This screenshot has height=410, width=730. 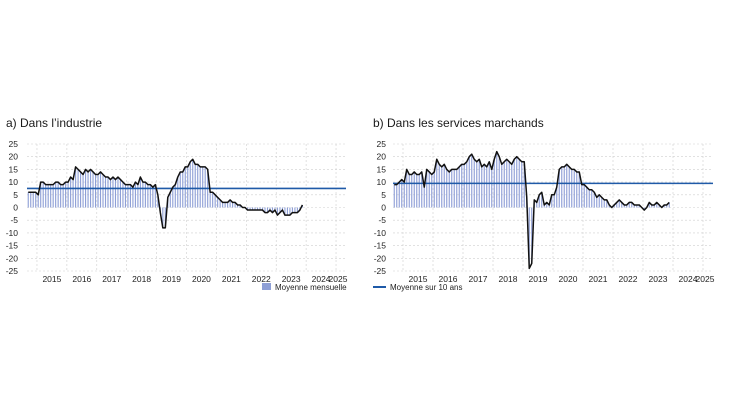 What do you see at coordinates (380, 233) in the screenshot?
I see `y-tick-label: -10` at bounding box center [380, 233].